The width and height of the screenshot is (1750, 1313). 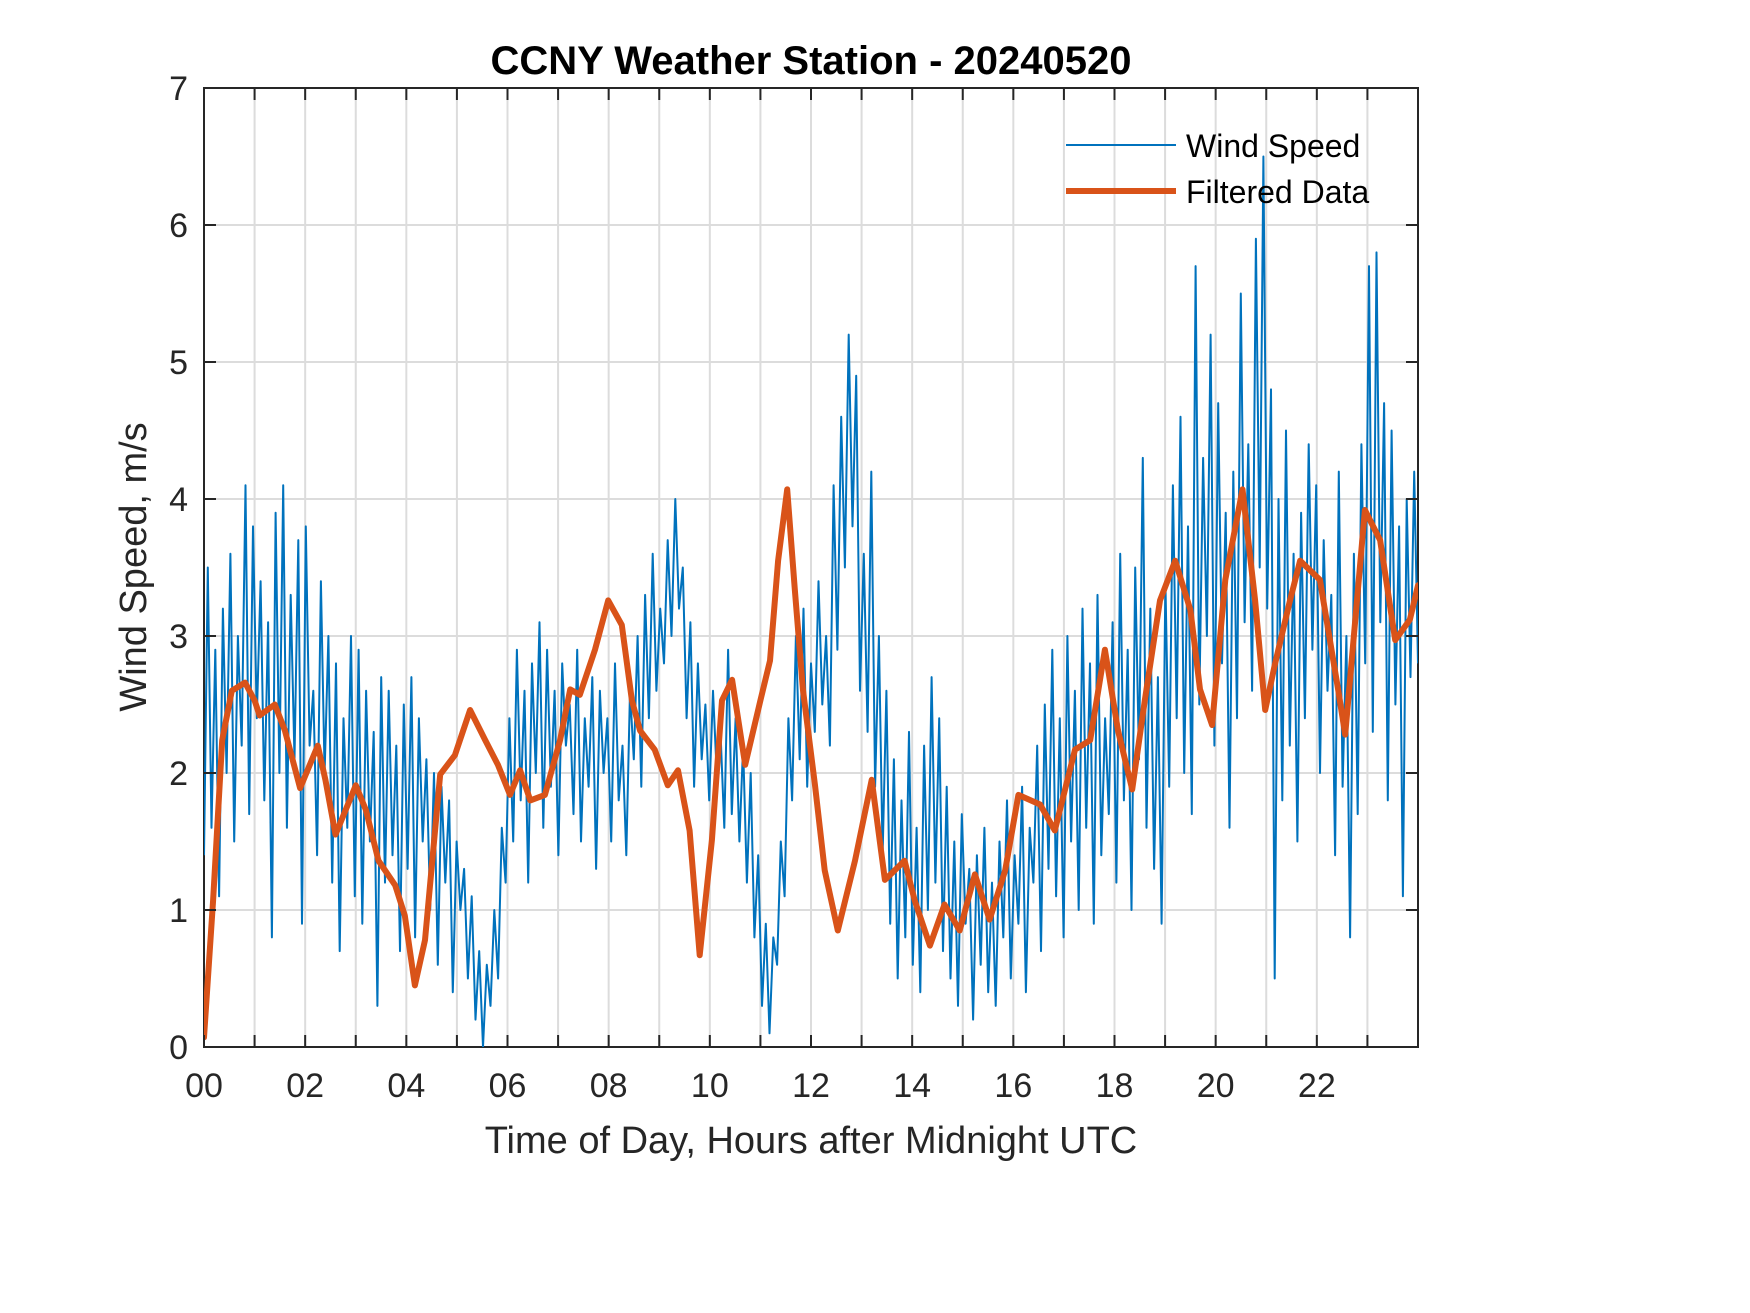 I want to click on x-tick-label: 00, so click(x=204, y=1086).